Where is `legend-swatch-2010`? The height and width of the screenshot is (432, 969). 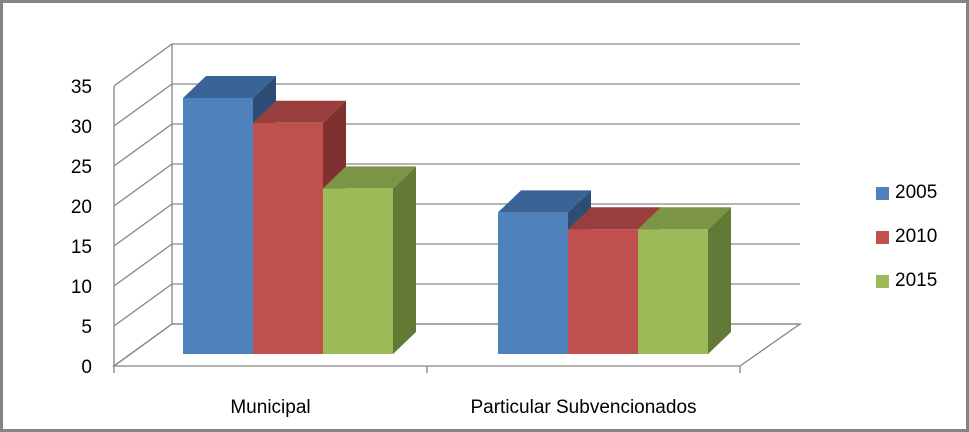
legend-swatch-2010 is located at coordinates (882, 237).